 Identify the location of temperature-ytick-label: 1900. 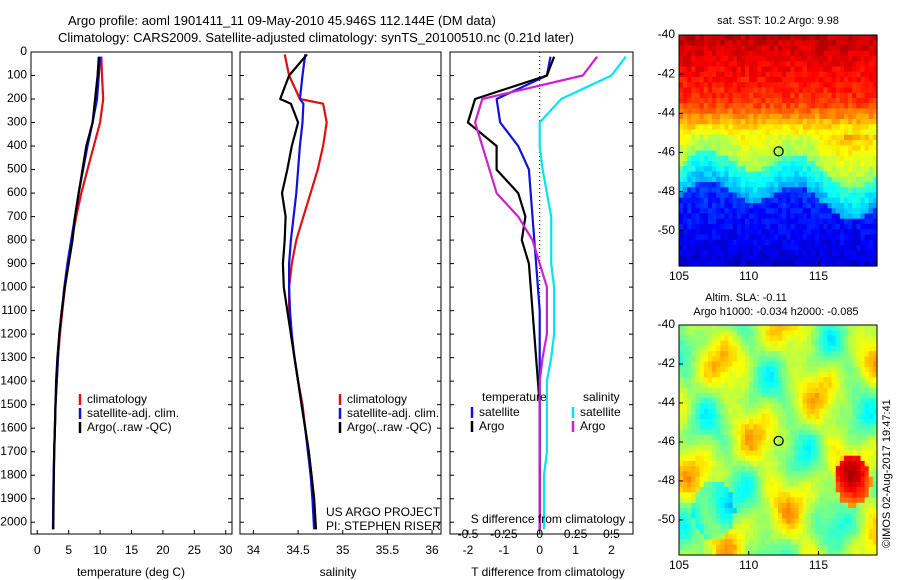
(13, 498).